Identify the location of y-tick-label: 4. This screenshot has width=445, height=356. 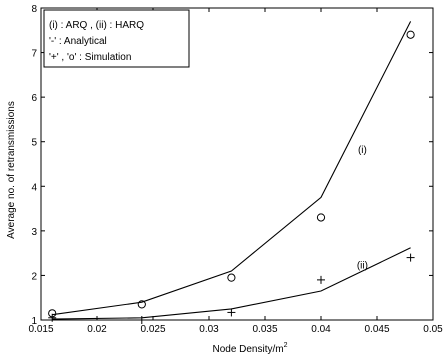
(34, 187).